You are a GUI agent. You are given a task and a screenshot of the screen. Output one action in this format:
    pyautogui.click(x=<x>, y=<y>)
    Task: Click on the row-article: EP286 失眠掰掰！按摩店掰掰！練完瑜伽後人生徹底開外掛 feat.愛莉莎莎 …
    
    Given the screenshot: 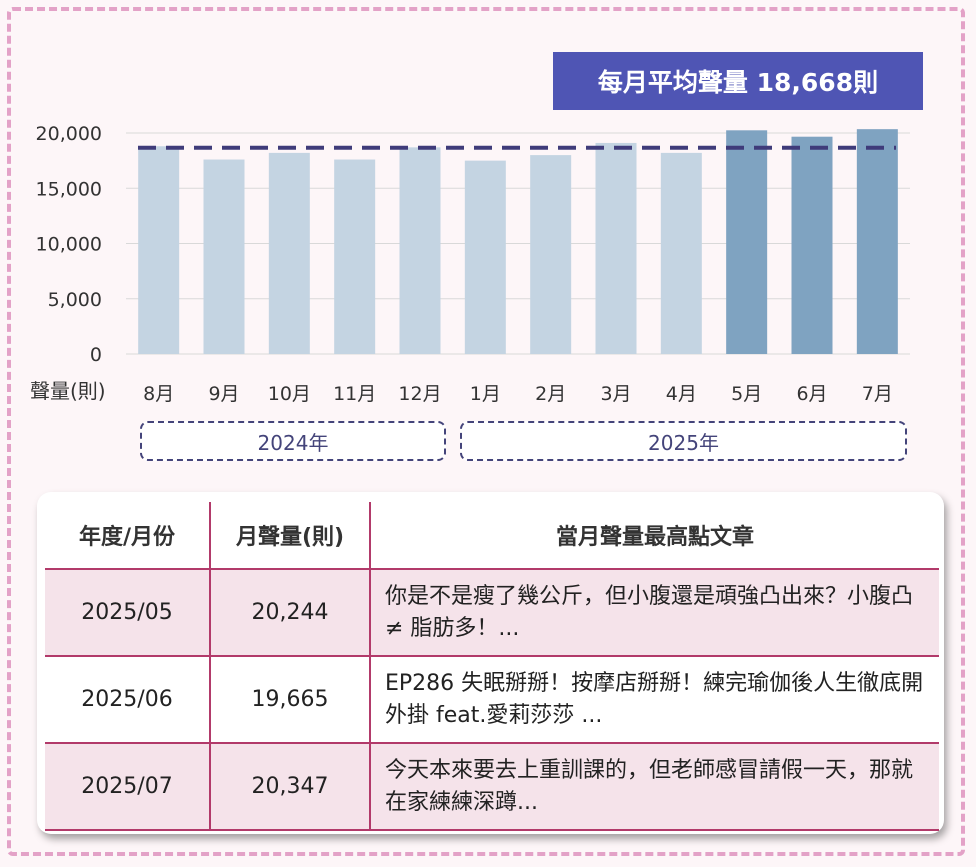 What is the action you would take?
    pyautogui.click(x=654, y=700)
    